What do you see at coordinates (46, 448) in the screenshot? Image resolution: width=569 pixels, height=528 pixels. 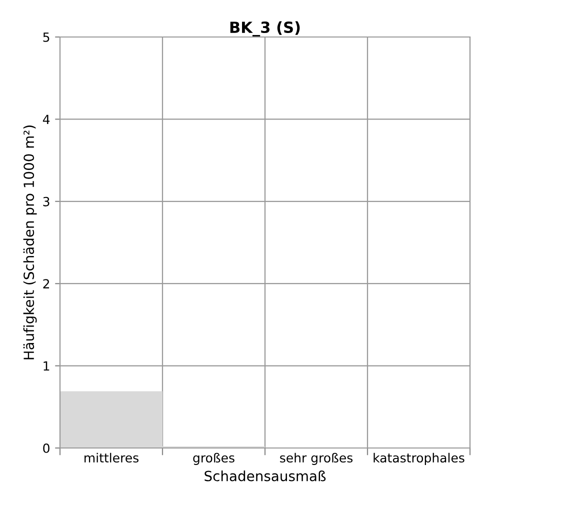 I see `y-tick-label: 0` at bounding box center [46, 448].